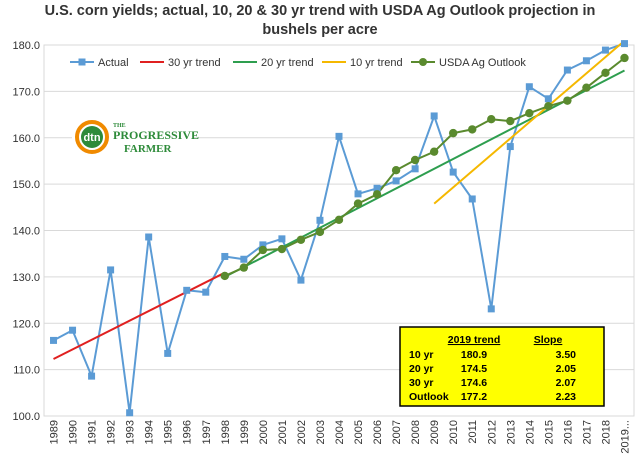 The width and height of the screenshot is (640, 460). Describe the element at coordinates (587, 432) in the screenshot. I see `x-tick-label: 2017` at that location.